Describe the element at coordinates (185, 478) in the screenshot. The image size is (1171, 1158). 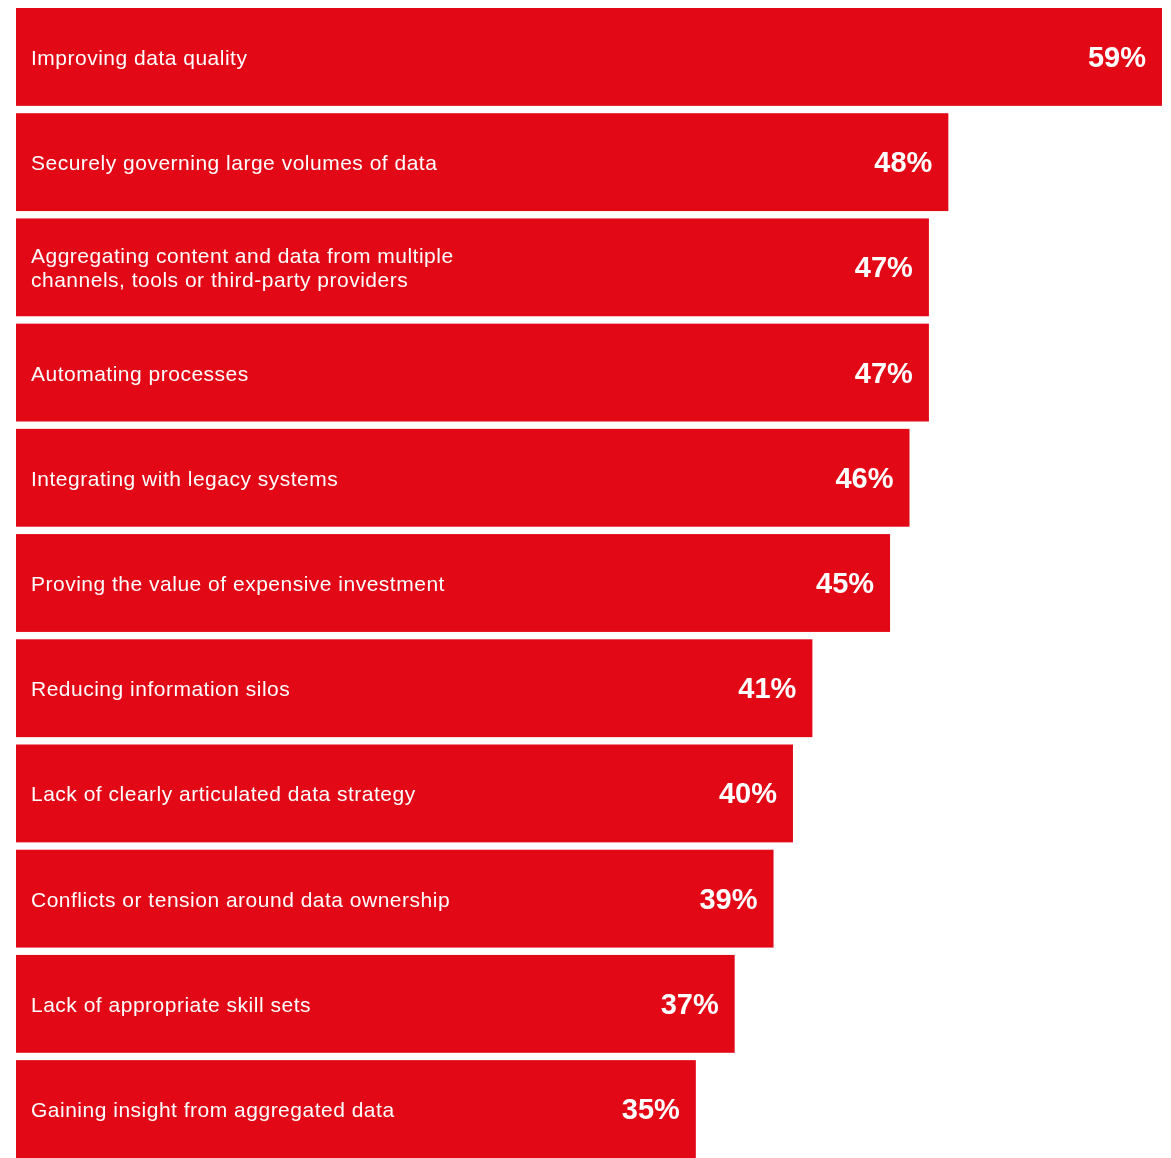
I see `y-tick-label: Integrating with legacy systems` at that location.